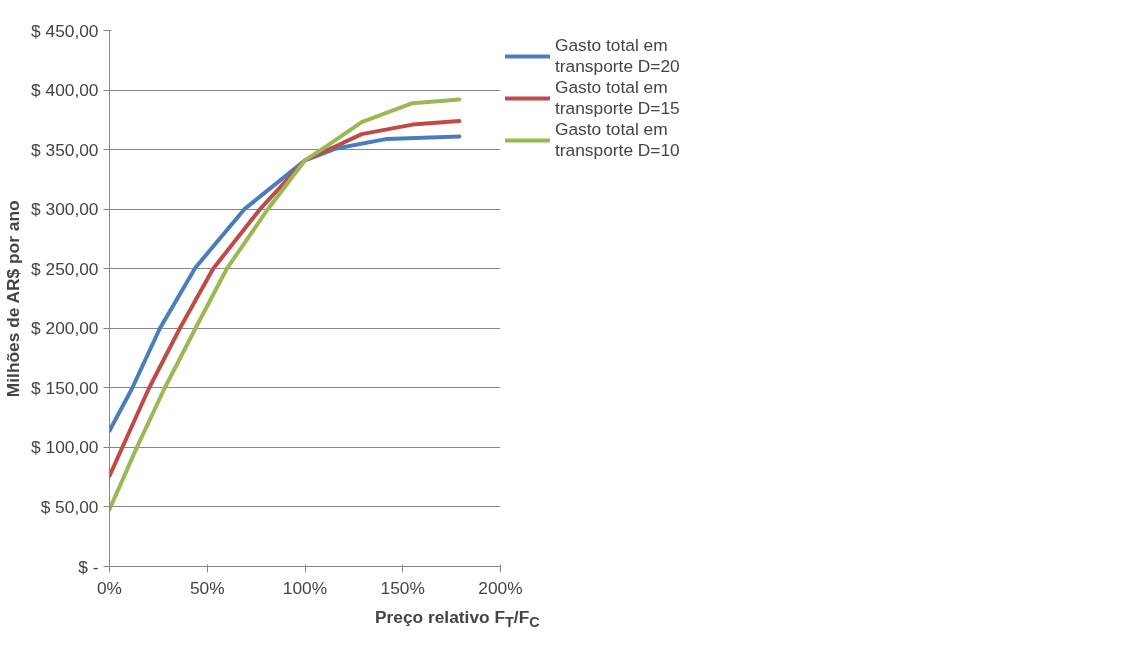 The width and height of the screenshot is (1145, 648). What do you see at coordinates (13, 299) in the screenshot?
I see `y-axis-title: Milhões de AR$ por ano` at bounding box center [13, 299].